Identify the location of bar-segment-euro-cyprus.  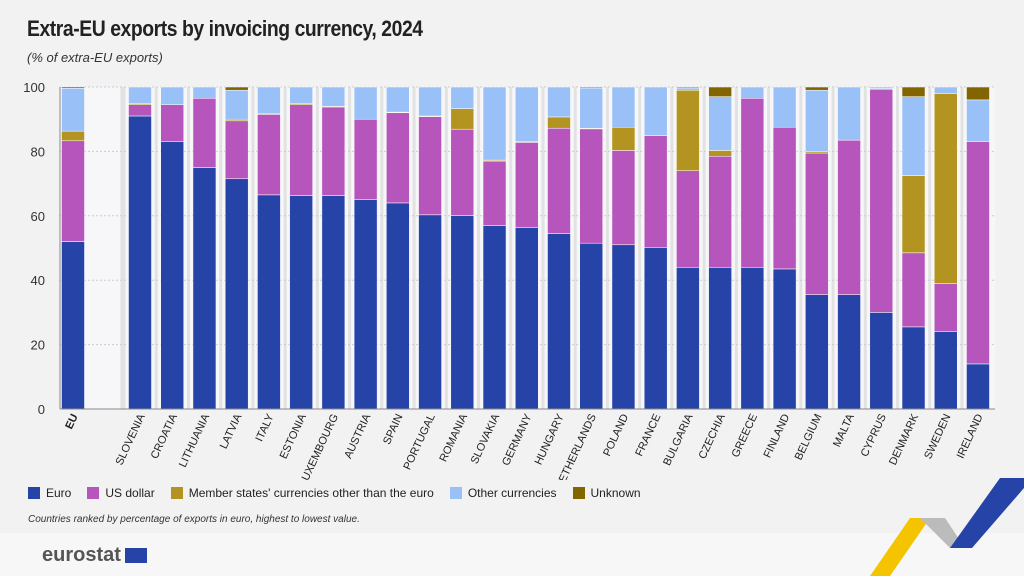
(881, 361).